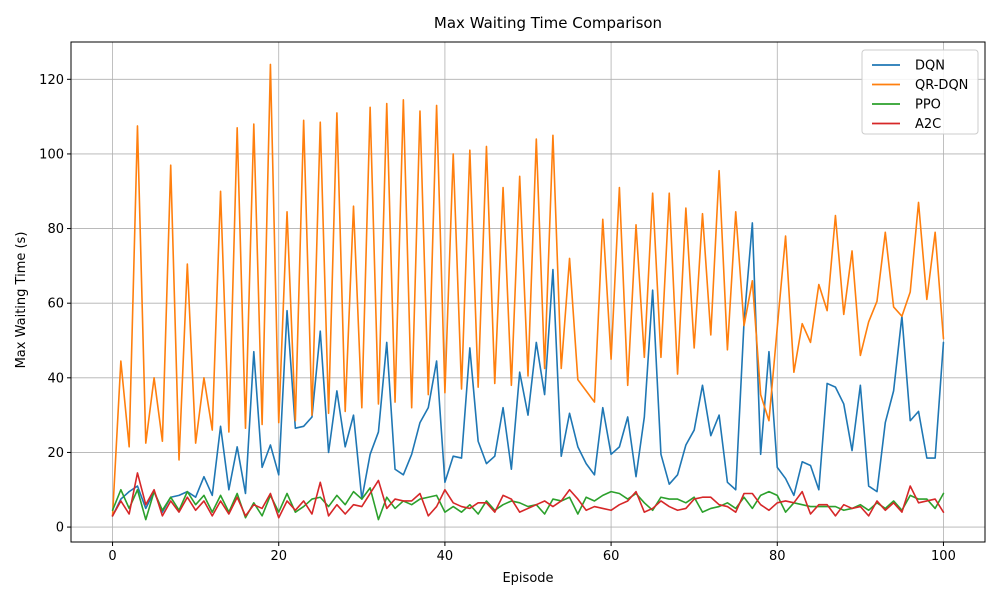 The image size is (1000, 600). What do you see at coordinates (21, 300) in the screenshot?
I see `y-axis-title: Max Waiting Time (s)` at bounding box center [21, 300].